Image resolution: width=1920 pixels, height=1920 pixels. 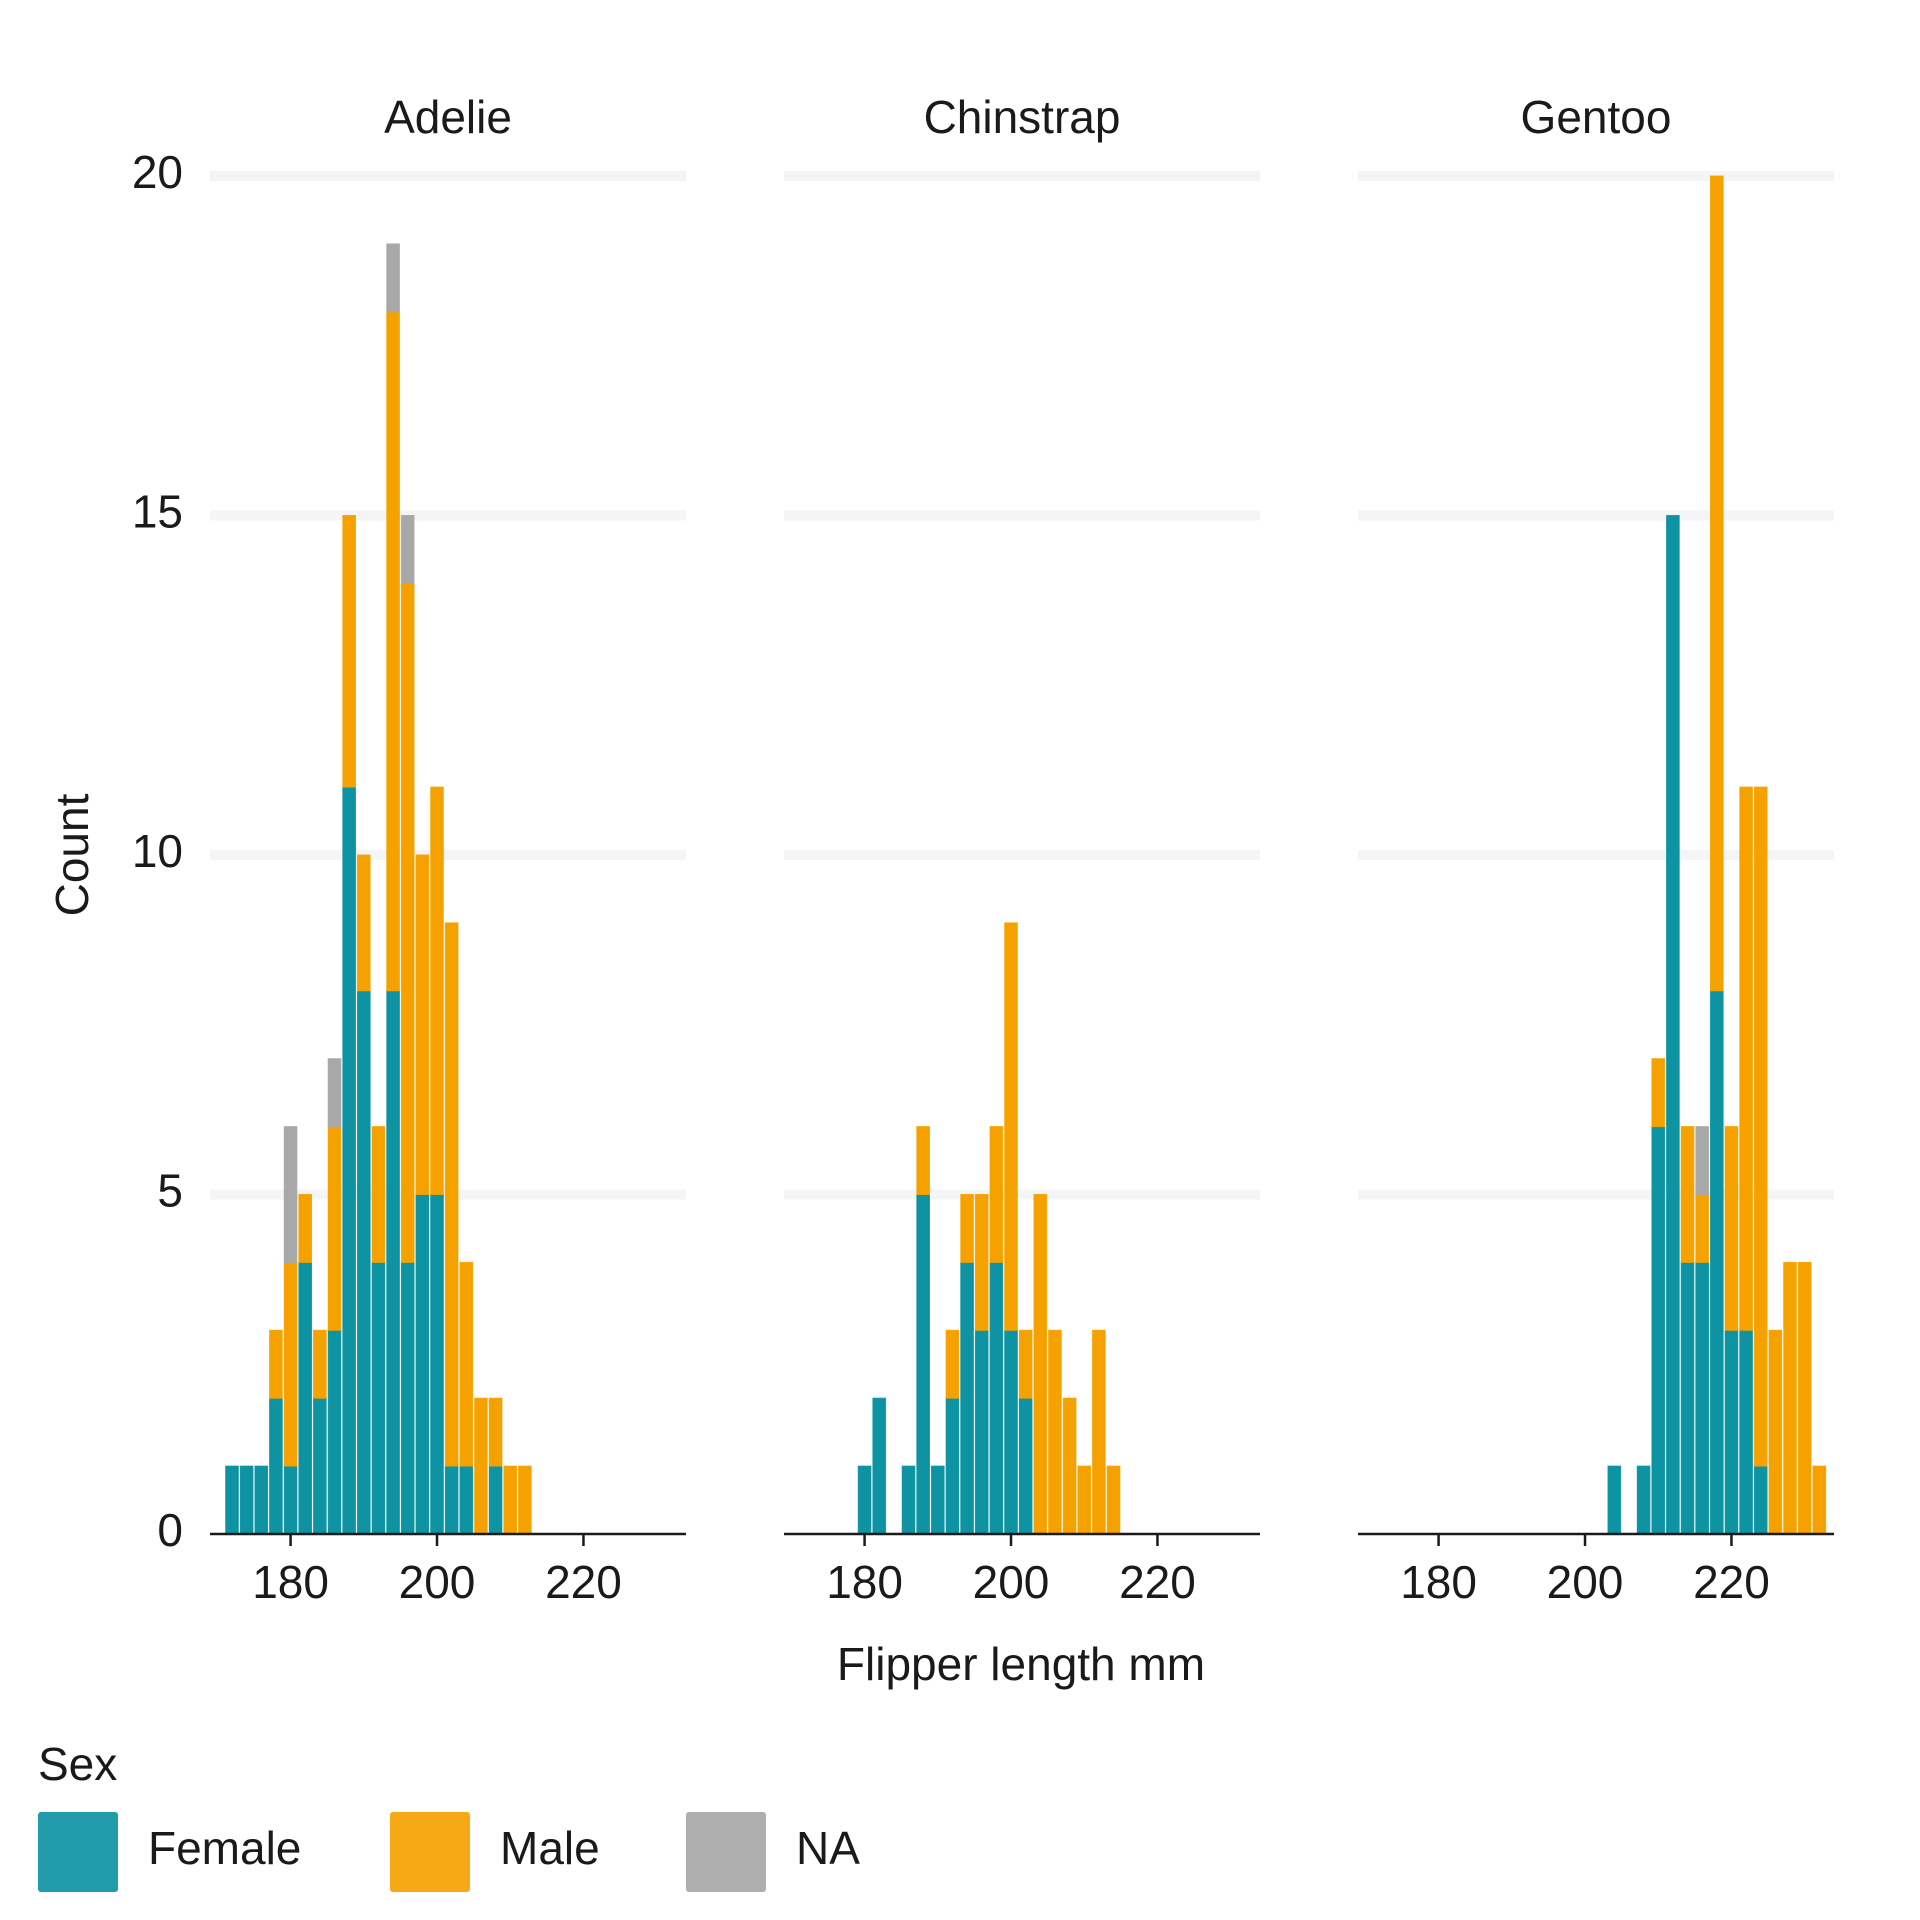 I want to click on y-axis-title: Count, so click(x=72, y=854).